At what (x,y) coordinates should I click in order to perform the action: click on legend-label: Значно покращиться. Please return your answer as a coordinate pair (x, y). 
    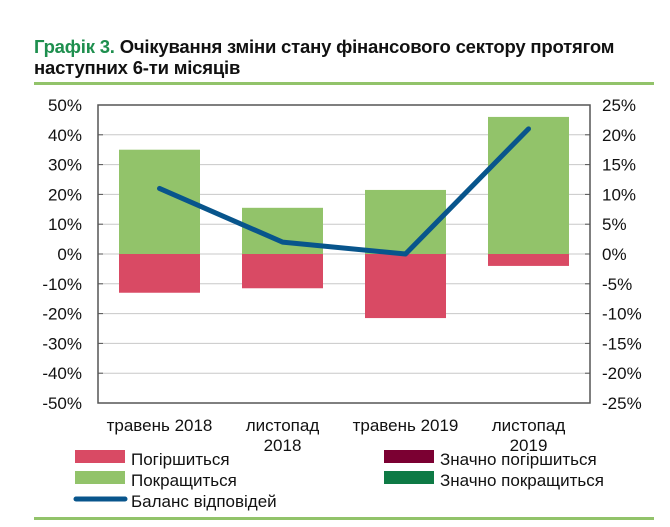
    Looking at the image, I should click on (522, 480).